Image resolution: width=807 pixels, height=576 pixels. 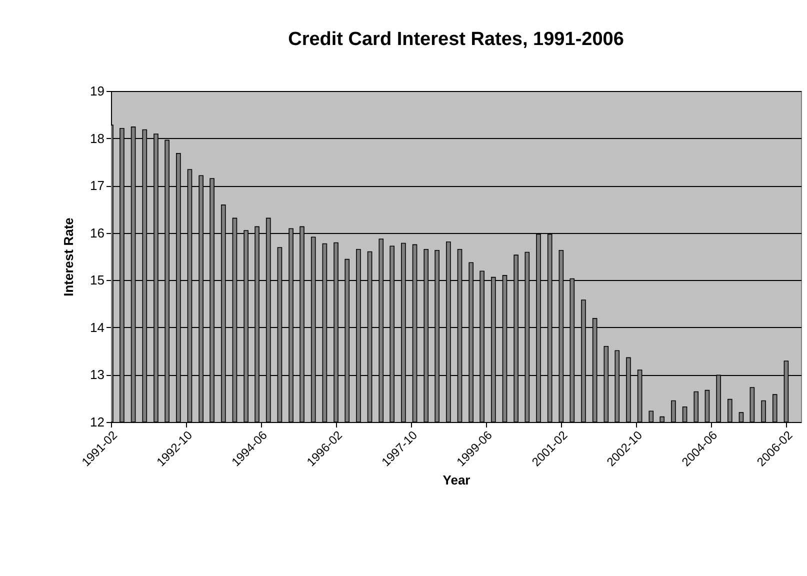 What do you see at coordinates (456, 39) in the screenshot?
I see `chart-title: Credit Card Interest Rates, 1991-2006` at bounding box center [456, 39].